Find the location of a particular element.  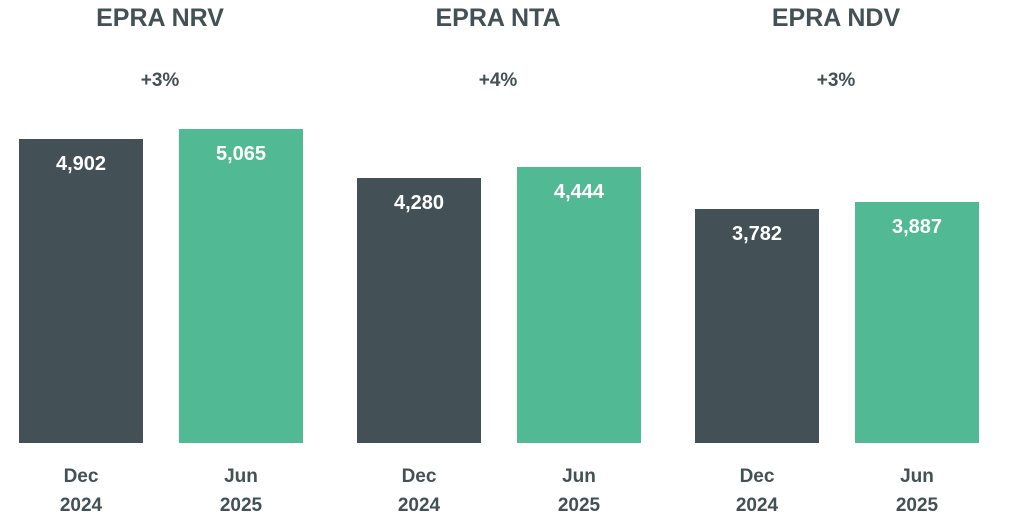

value-label: 4,280 is located at coordinates (419, 202).